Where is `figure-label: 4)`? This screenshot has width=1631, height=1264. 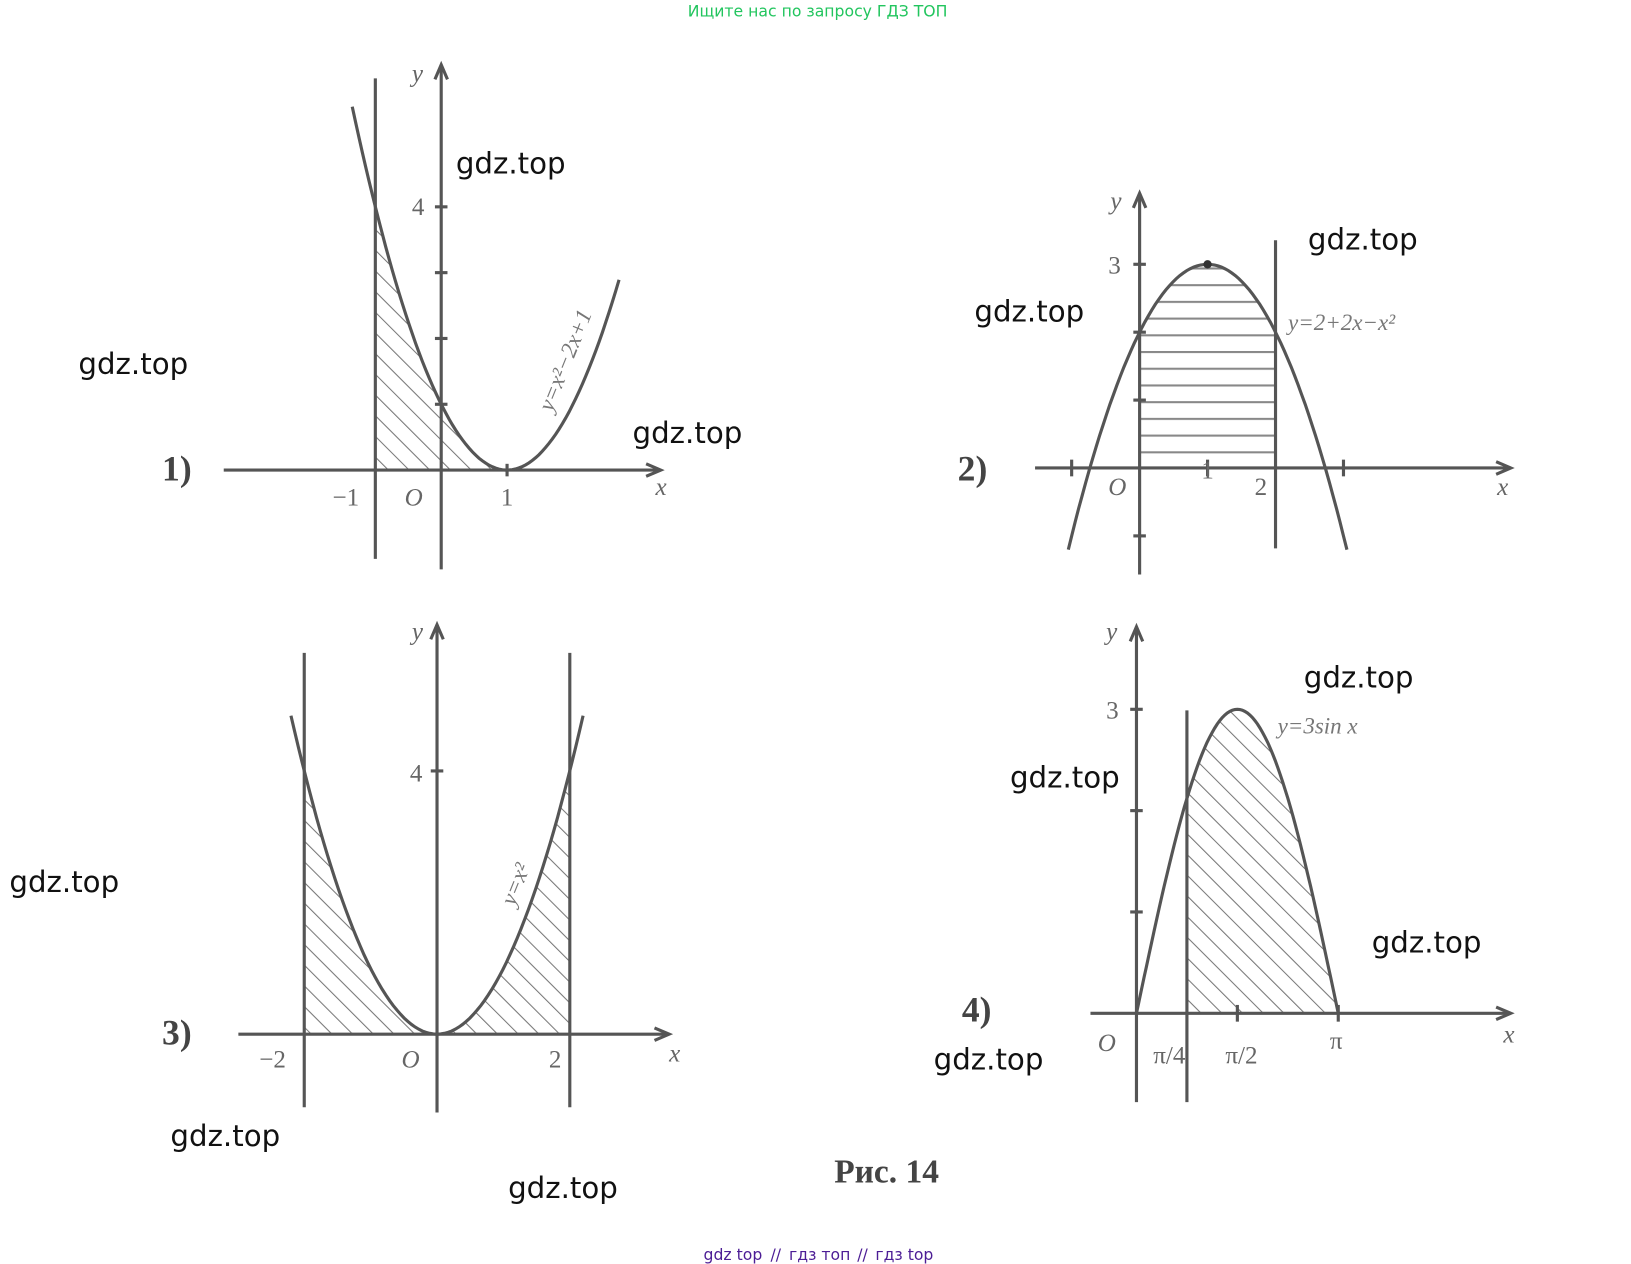
figure-label: 4) is located at coordinates (977, 1010).